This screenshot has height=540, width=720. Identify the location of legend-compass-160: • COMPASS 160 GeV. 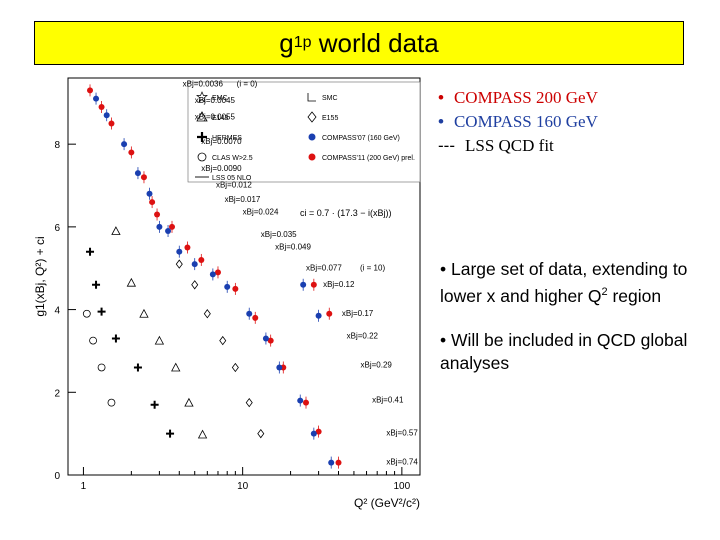
(518, 122).